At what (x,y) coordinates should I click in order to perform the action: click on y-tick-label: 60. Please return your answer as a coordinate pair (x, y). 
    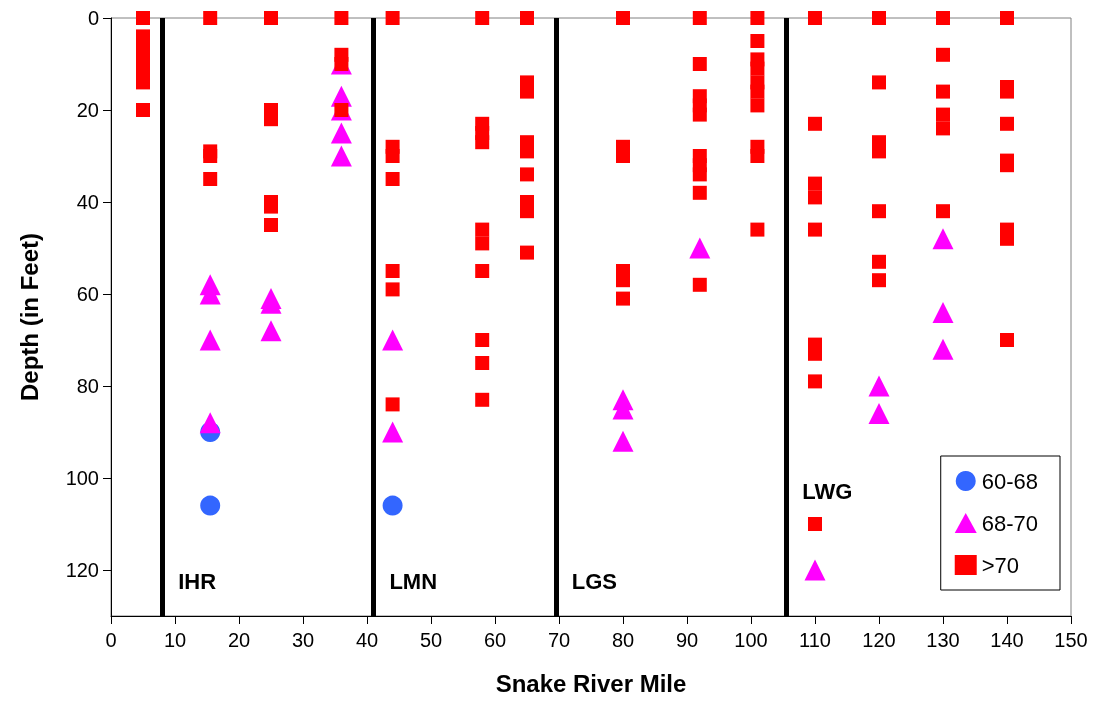
    Looking at the image, I should click on (87, 294).